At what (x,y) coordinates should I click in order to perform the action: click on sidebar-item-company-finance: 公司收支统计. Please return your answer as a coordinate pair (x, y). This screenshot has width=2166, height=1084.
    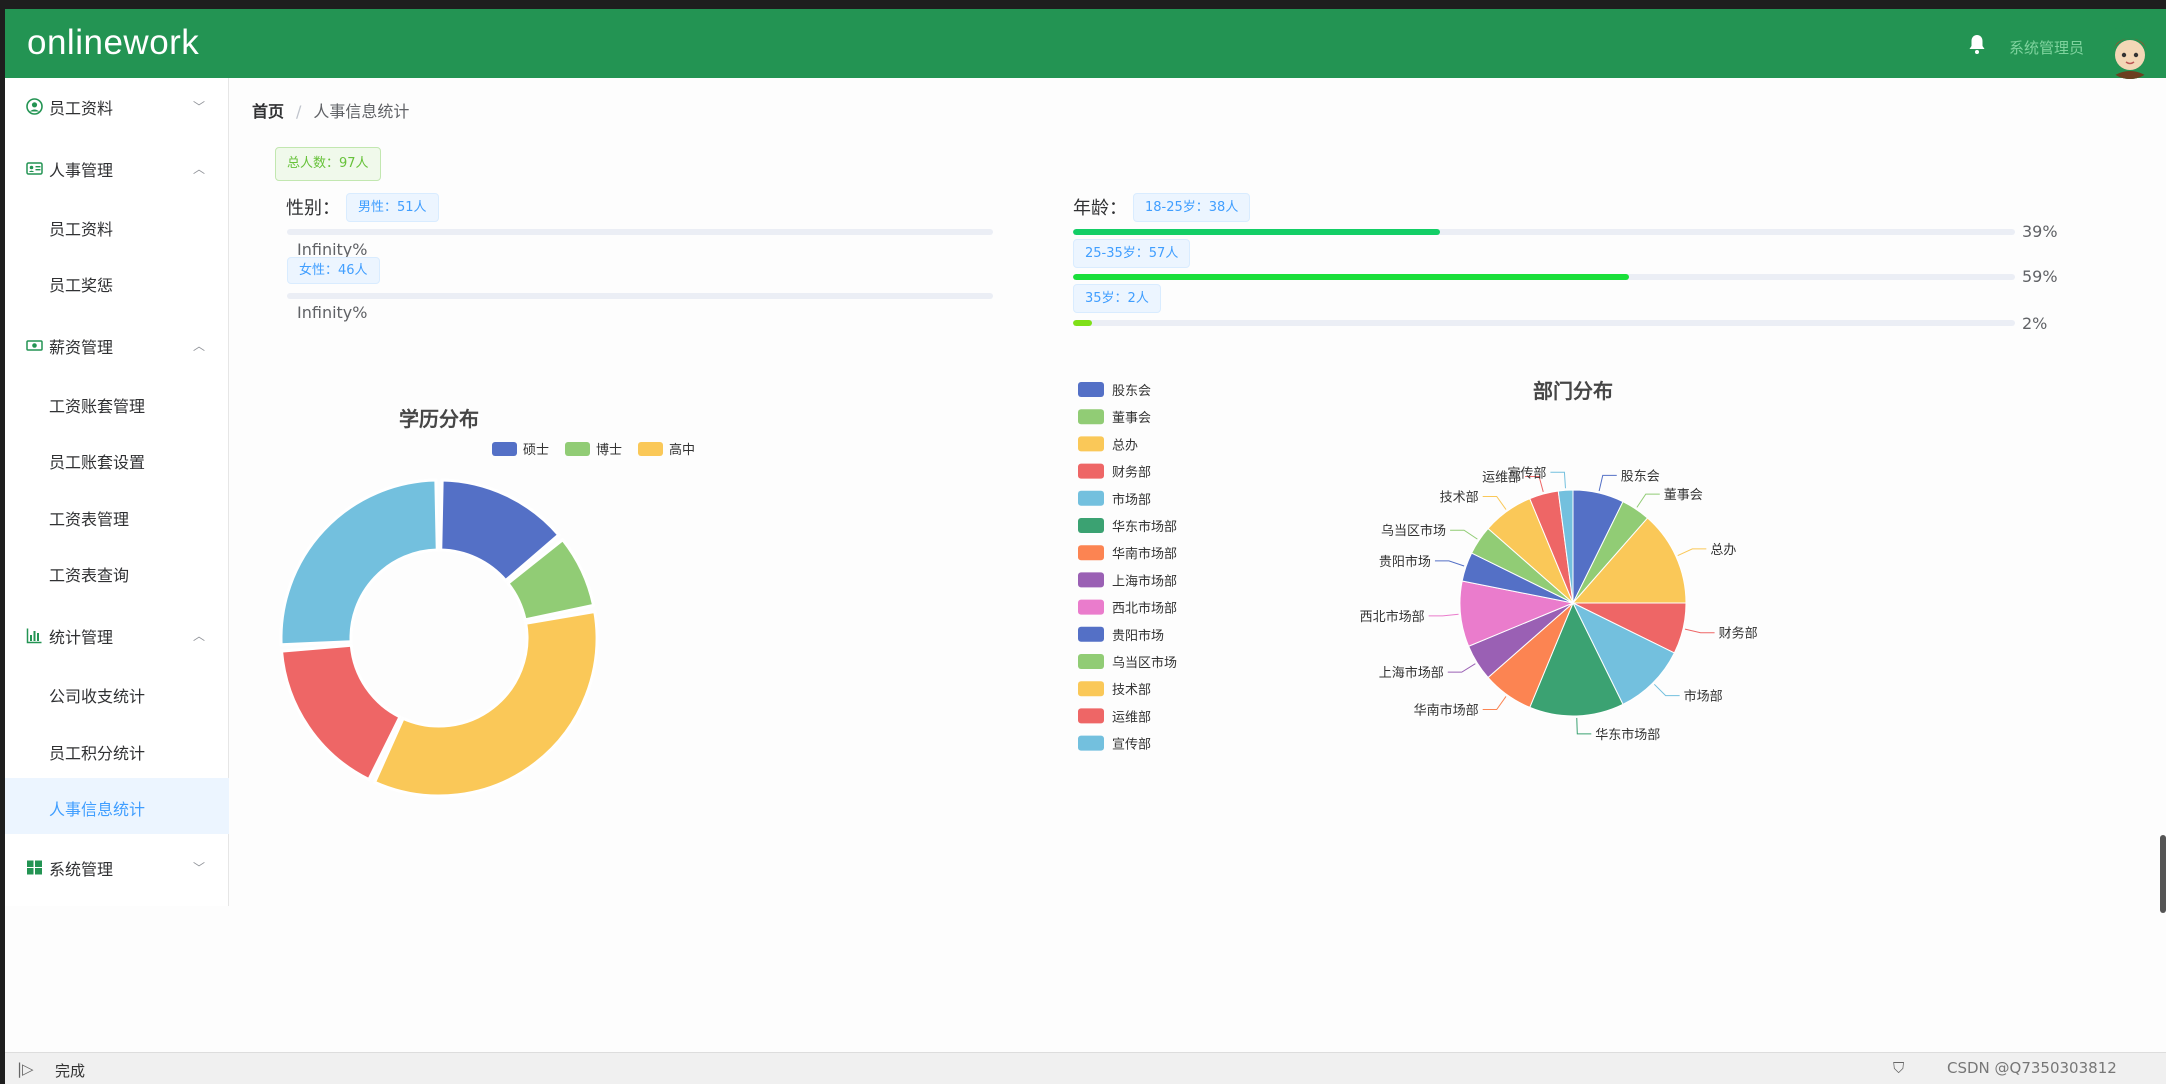
    Looking at the image, I should click on (117, 693).